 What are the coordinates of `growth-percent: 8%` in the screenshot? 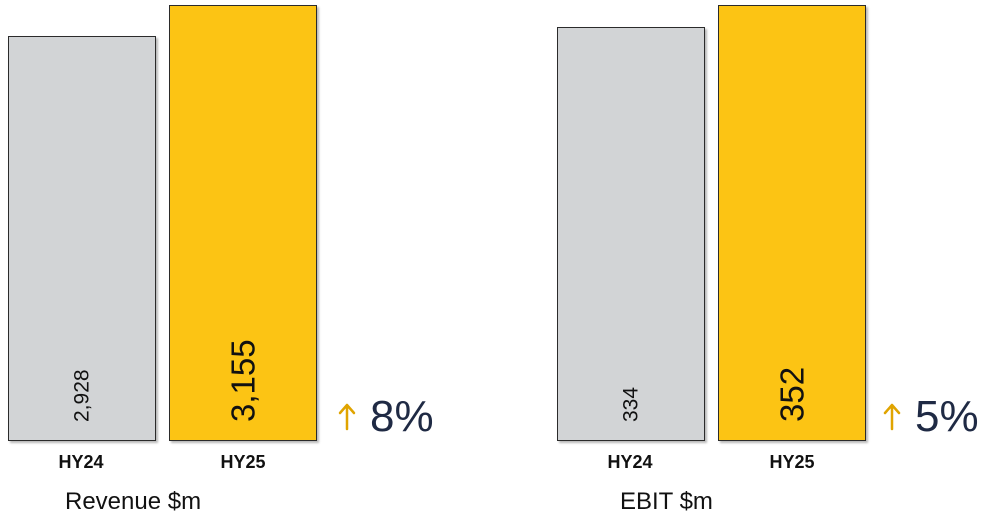 It's located at (402, 416).